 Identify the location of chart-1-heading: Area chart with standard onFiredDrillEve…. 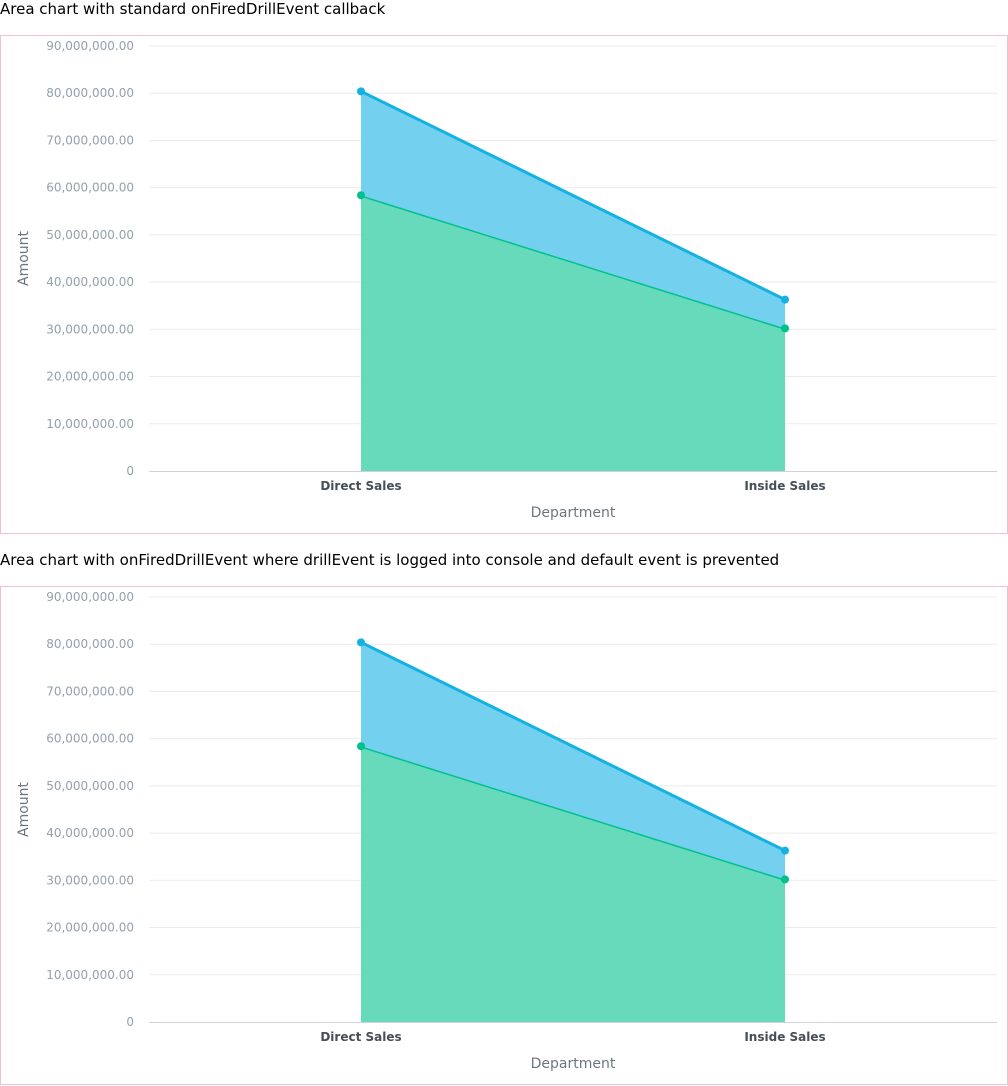
(193, 9).